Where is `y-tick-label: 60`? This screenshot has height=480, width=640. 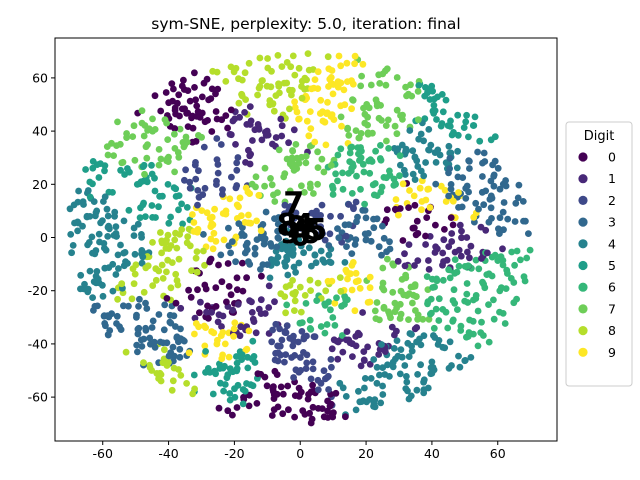 y-tick-label: 60 is located at coordinates (40, 77).